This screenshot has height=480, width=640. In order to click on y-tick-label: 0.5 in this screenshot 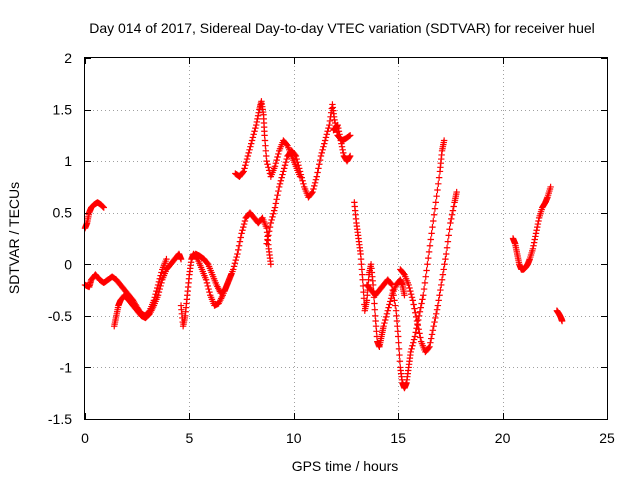, I will do `click(63, 213)`.